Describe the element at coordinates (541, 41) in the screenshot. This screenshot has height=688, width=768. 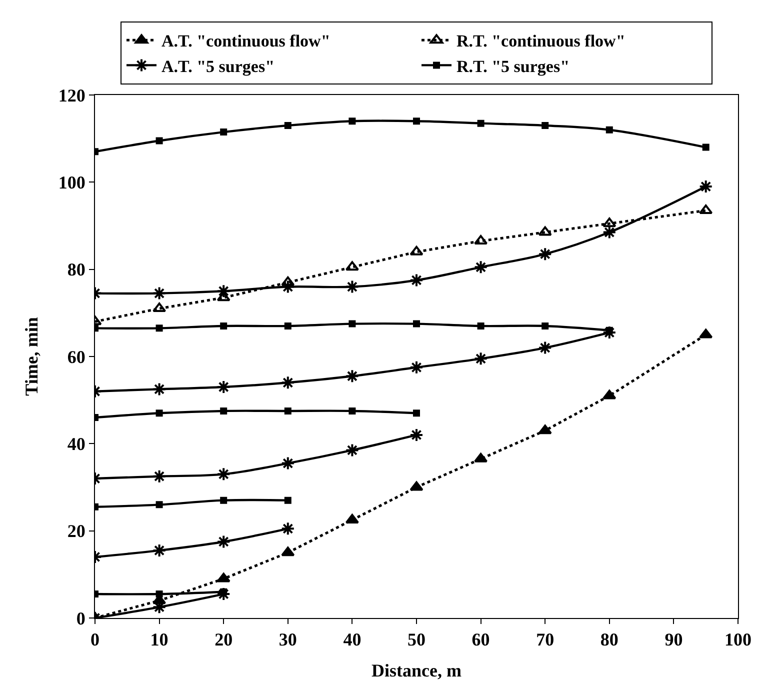
I see `legend-label: R.T. "continuous flow"` at that location.